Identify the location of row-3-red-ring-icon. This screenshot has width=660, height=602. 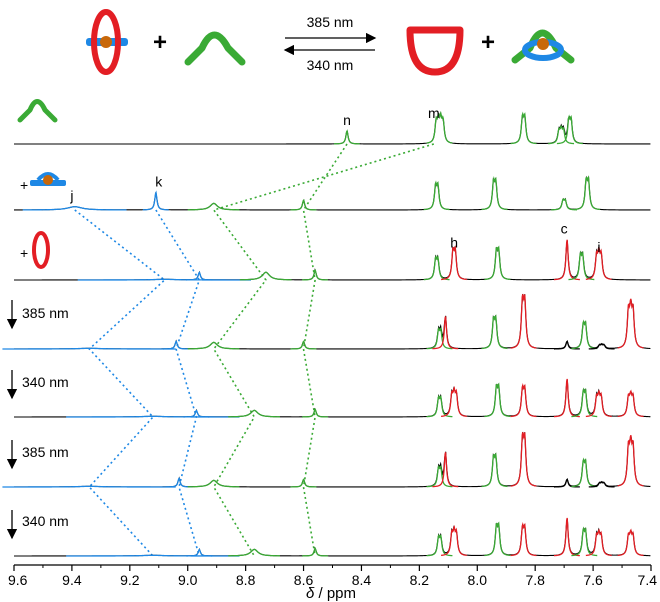
(41, 250).